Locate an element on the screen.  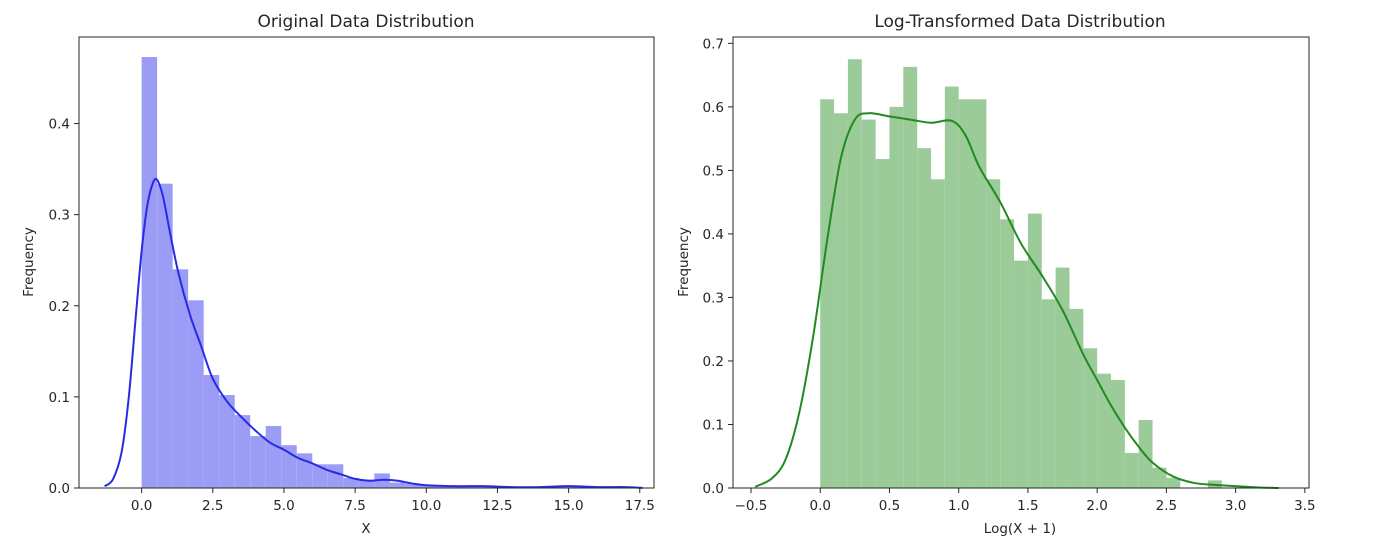
x-tick-label: 0.5 is located at coordinates (889, 506).